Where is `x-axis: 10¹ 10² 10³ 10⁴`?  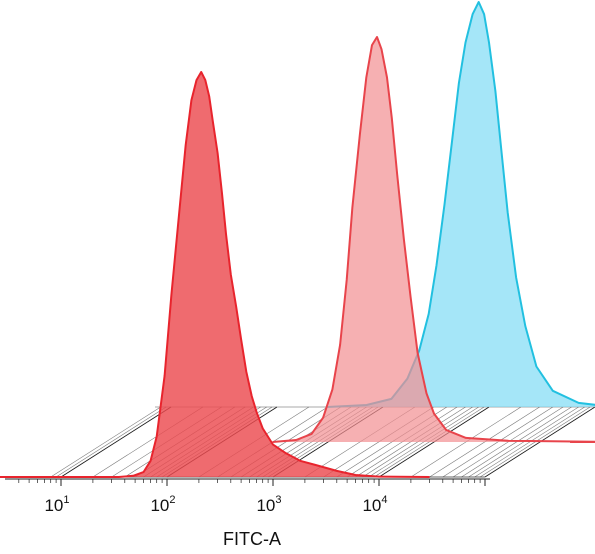
x-axis: 10¹ 10² 10³ 10⁴ is located at coordinates (247, 496).